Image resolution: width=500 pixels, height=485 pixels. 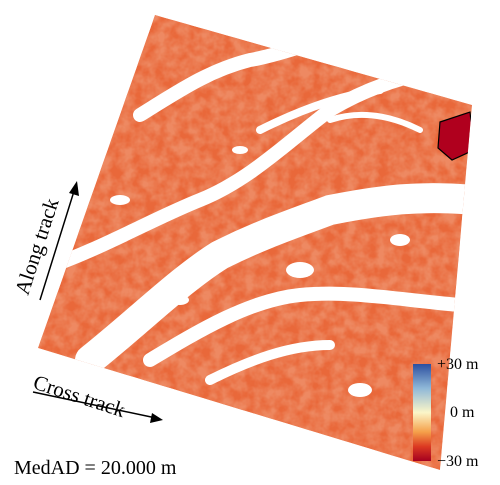 I want to click on colorbar-max-label: +30 m, so click(x=458, y=364).